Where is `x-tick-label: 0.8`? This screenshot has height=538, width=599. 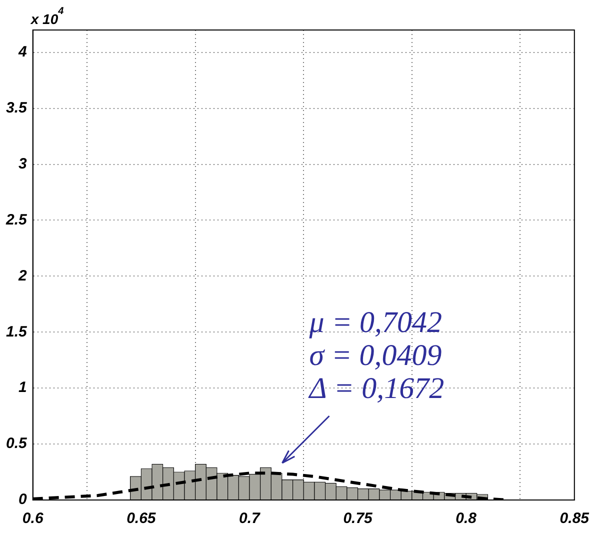
x-tick-label: 0.8 is located at coordinates (467, 519).